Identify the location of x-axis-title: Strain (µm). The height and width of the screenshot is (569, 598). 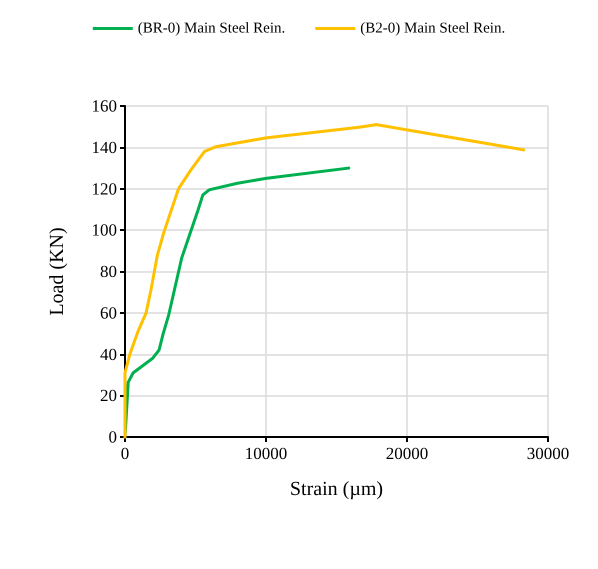
(337, 489).